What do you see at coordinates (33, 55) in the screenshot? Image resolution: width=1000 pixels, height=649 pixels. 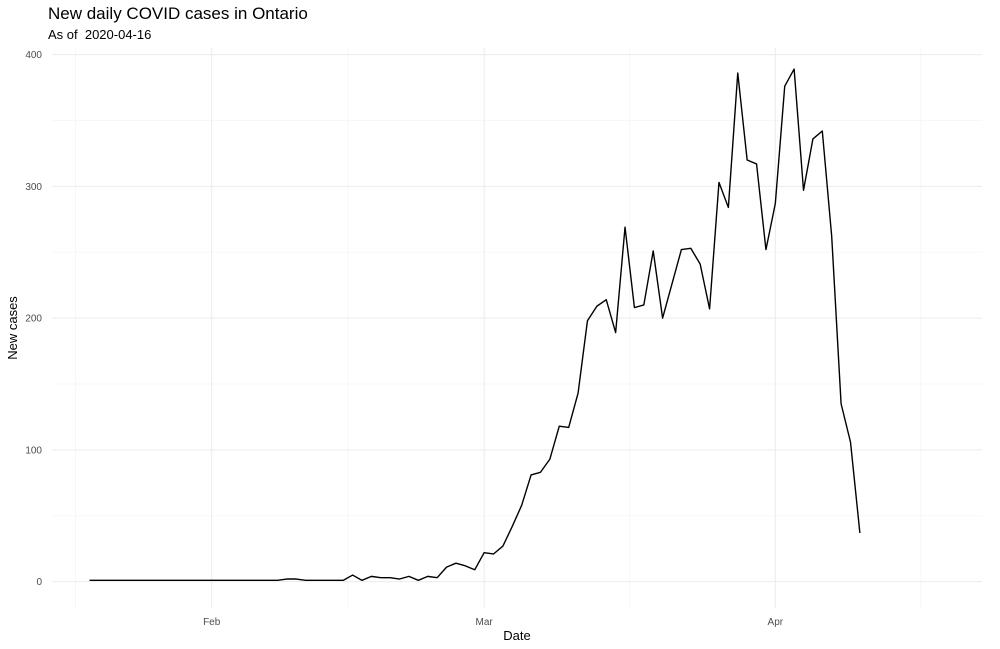 I see `y-tick-label: 400` at bounding box center [33, 55].